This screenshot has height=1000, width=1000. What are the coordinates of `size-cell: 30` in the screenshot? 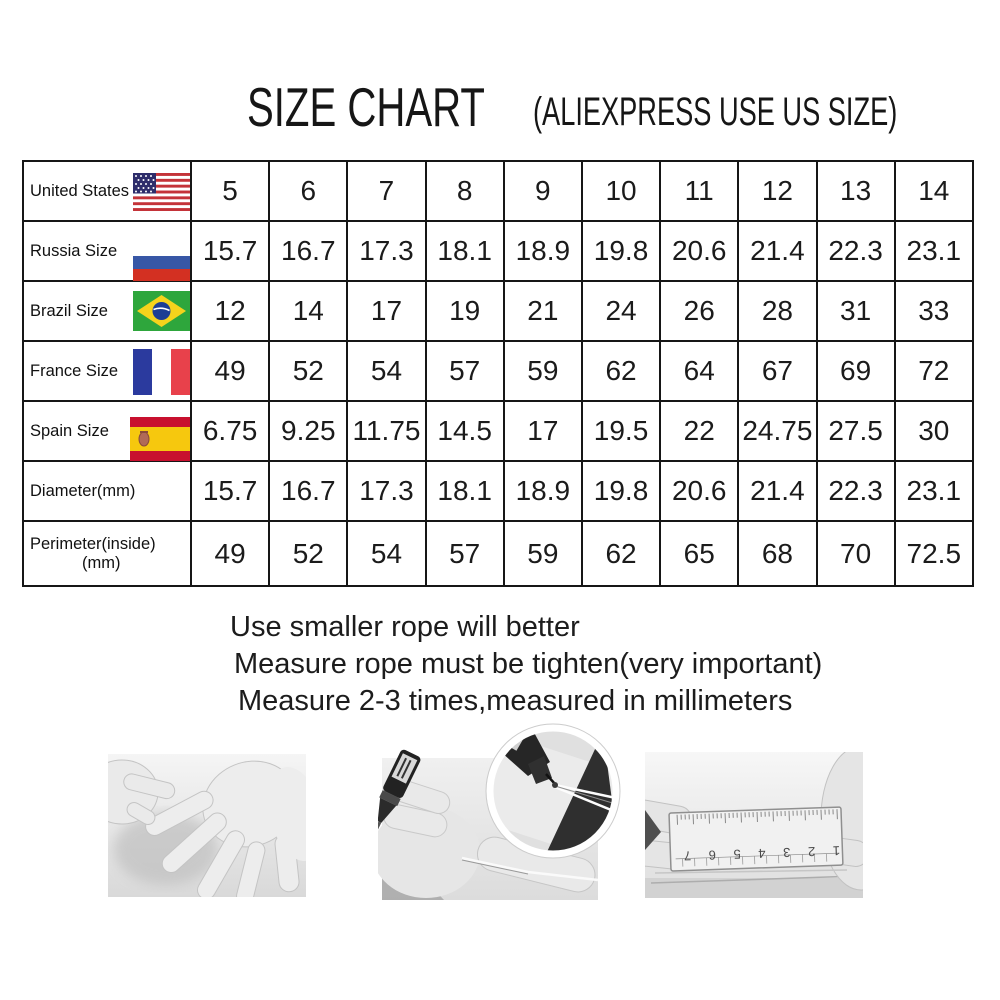 It's located at (933, 431).